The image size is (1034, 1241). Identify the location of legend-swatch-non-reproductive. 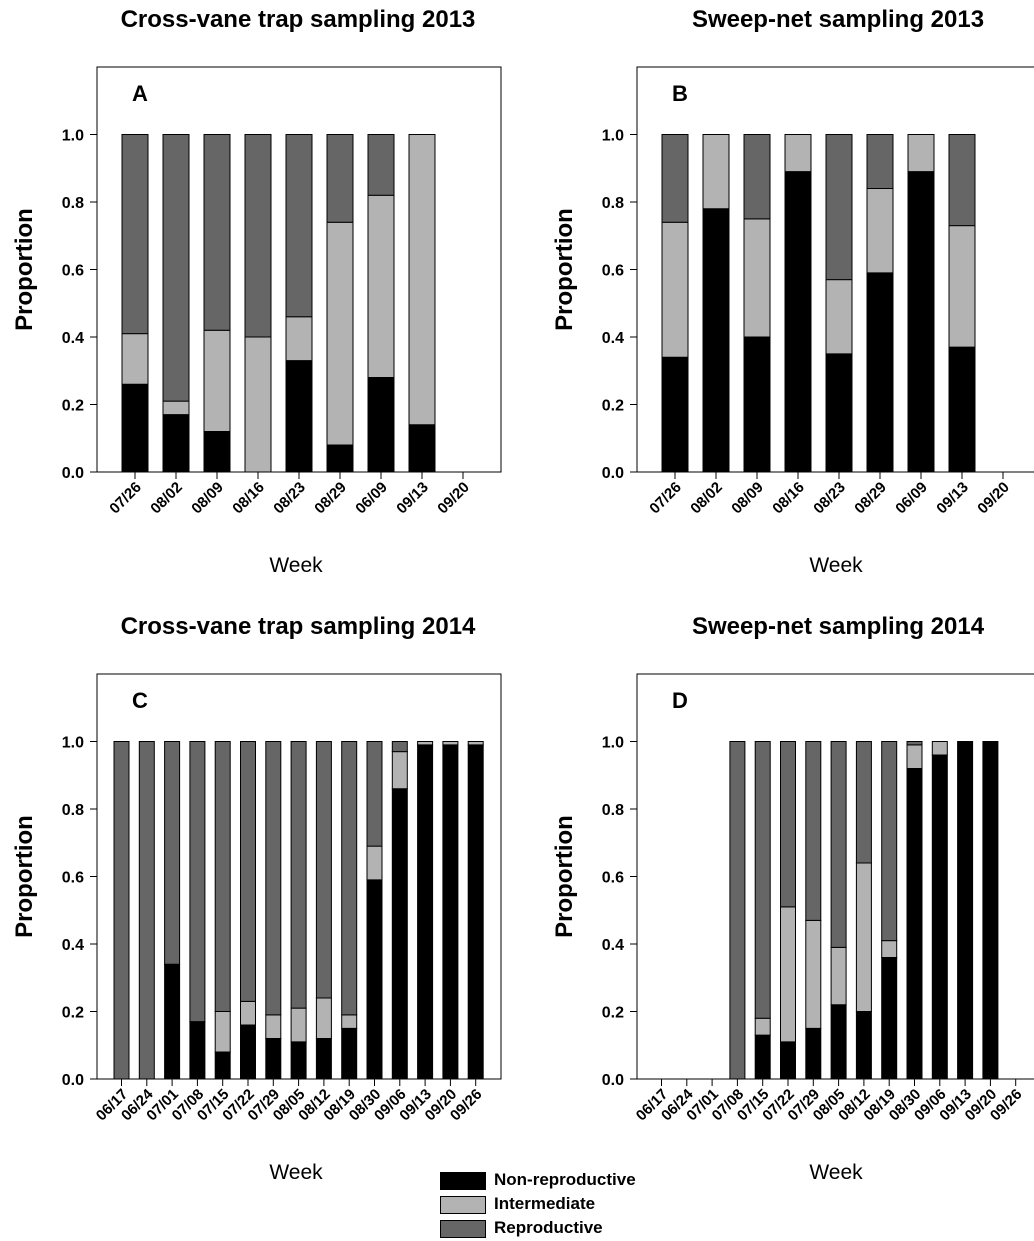
(463, 1181).